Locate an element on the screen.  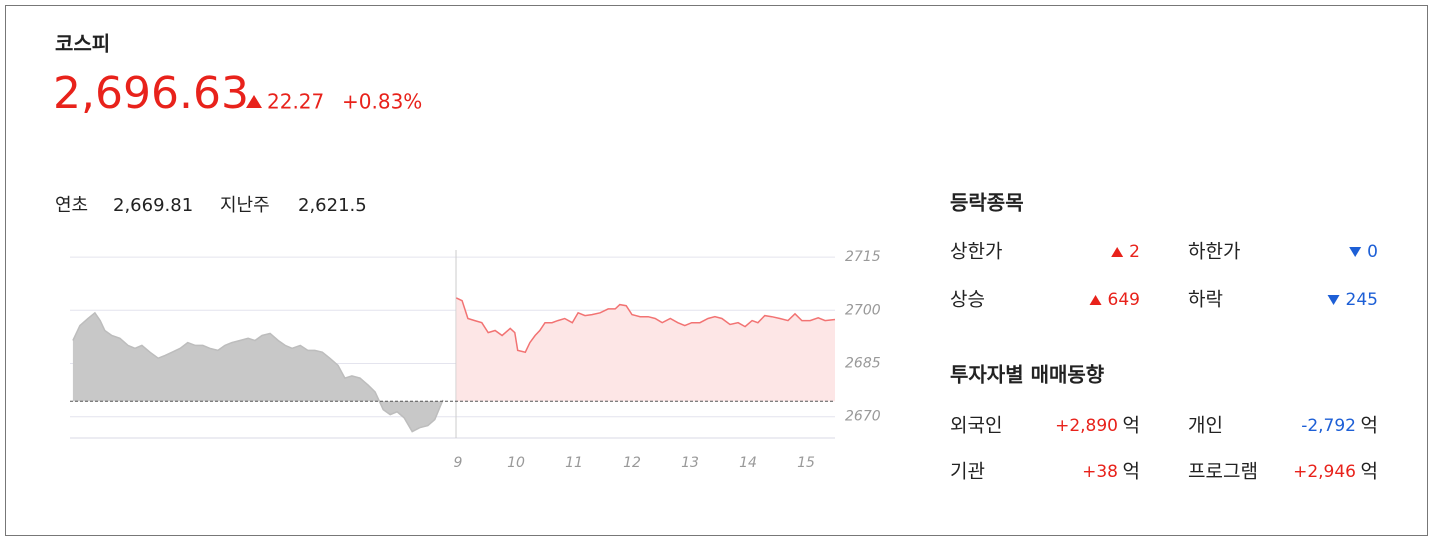
change-pct: +0.83% is located at coordinates (382, 102).